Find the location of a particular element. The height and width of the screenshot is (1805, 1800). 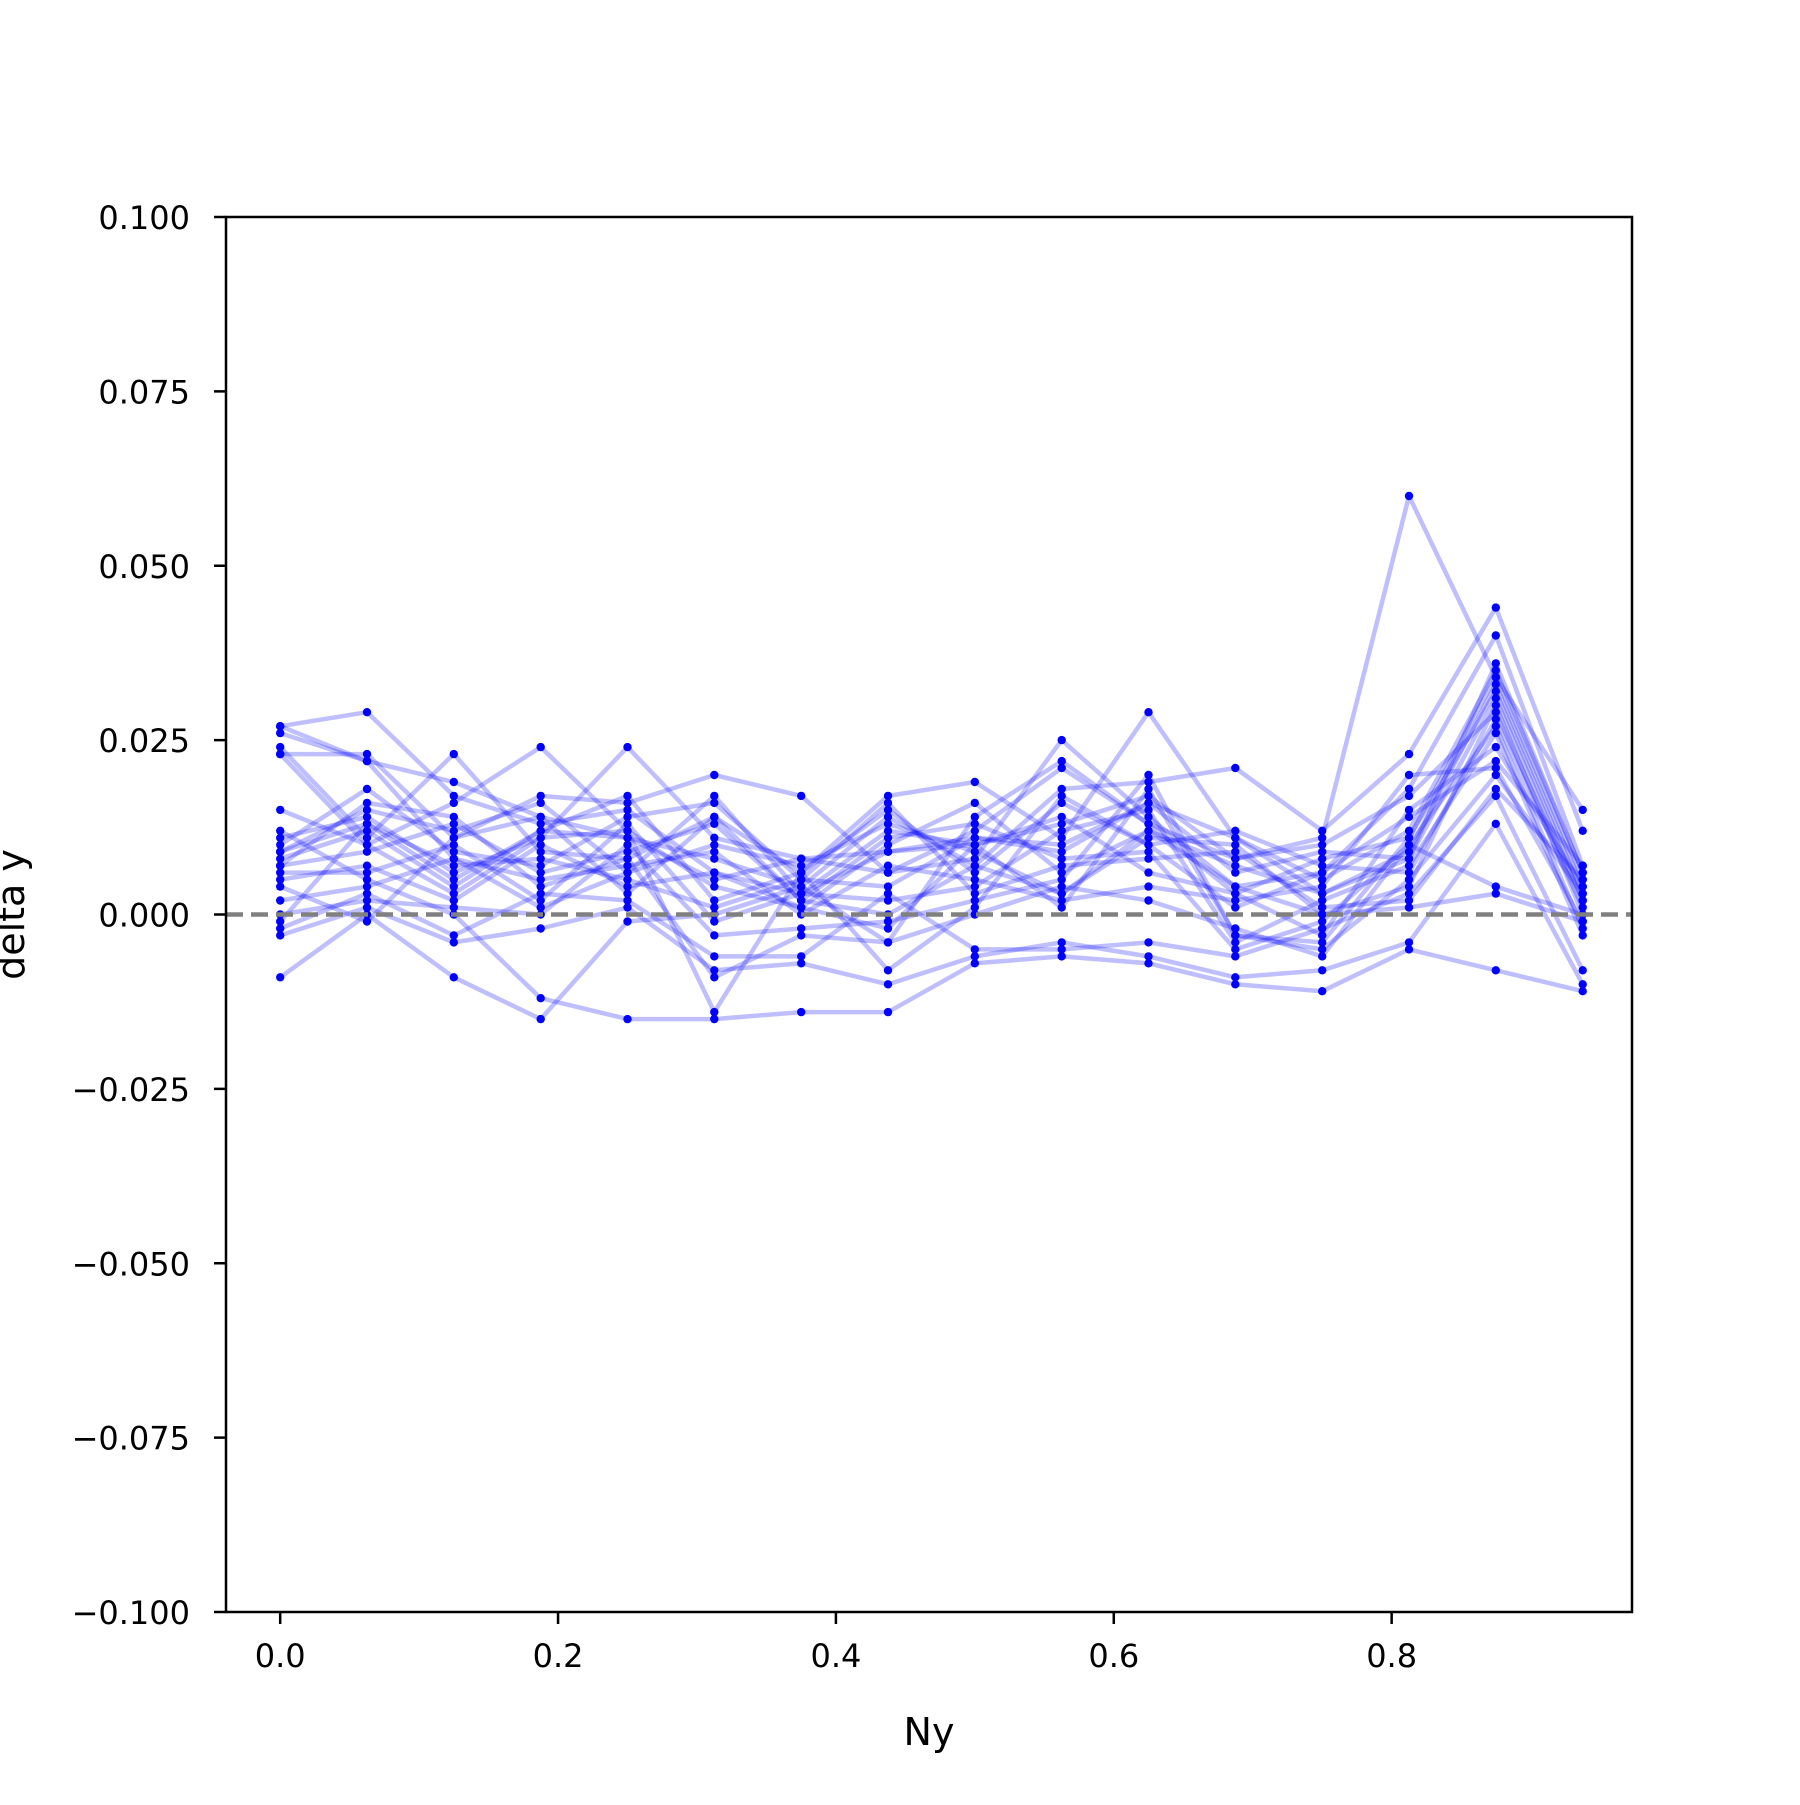

y-tick-label: −0.025 is located at coordinates (131, 1090).